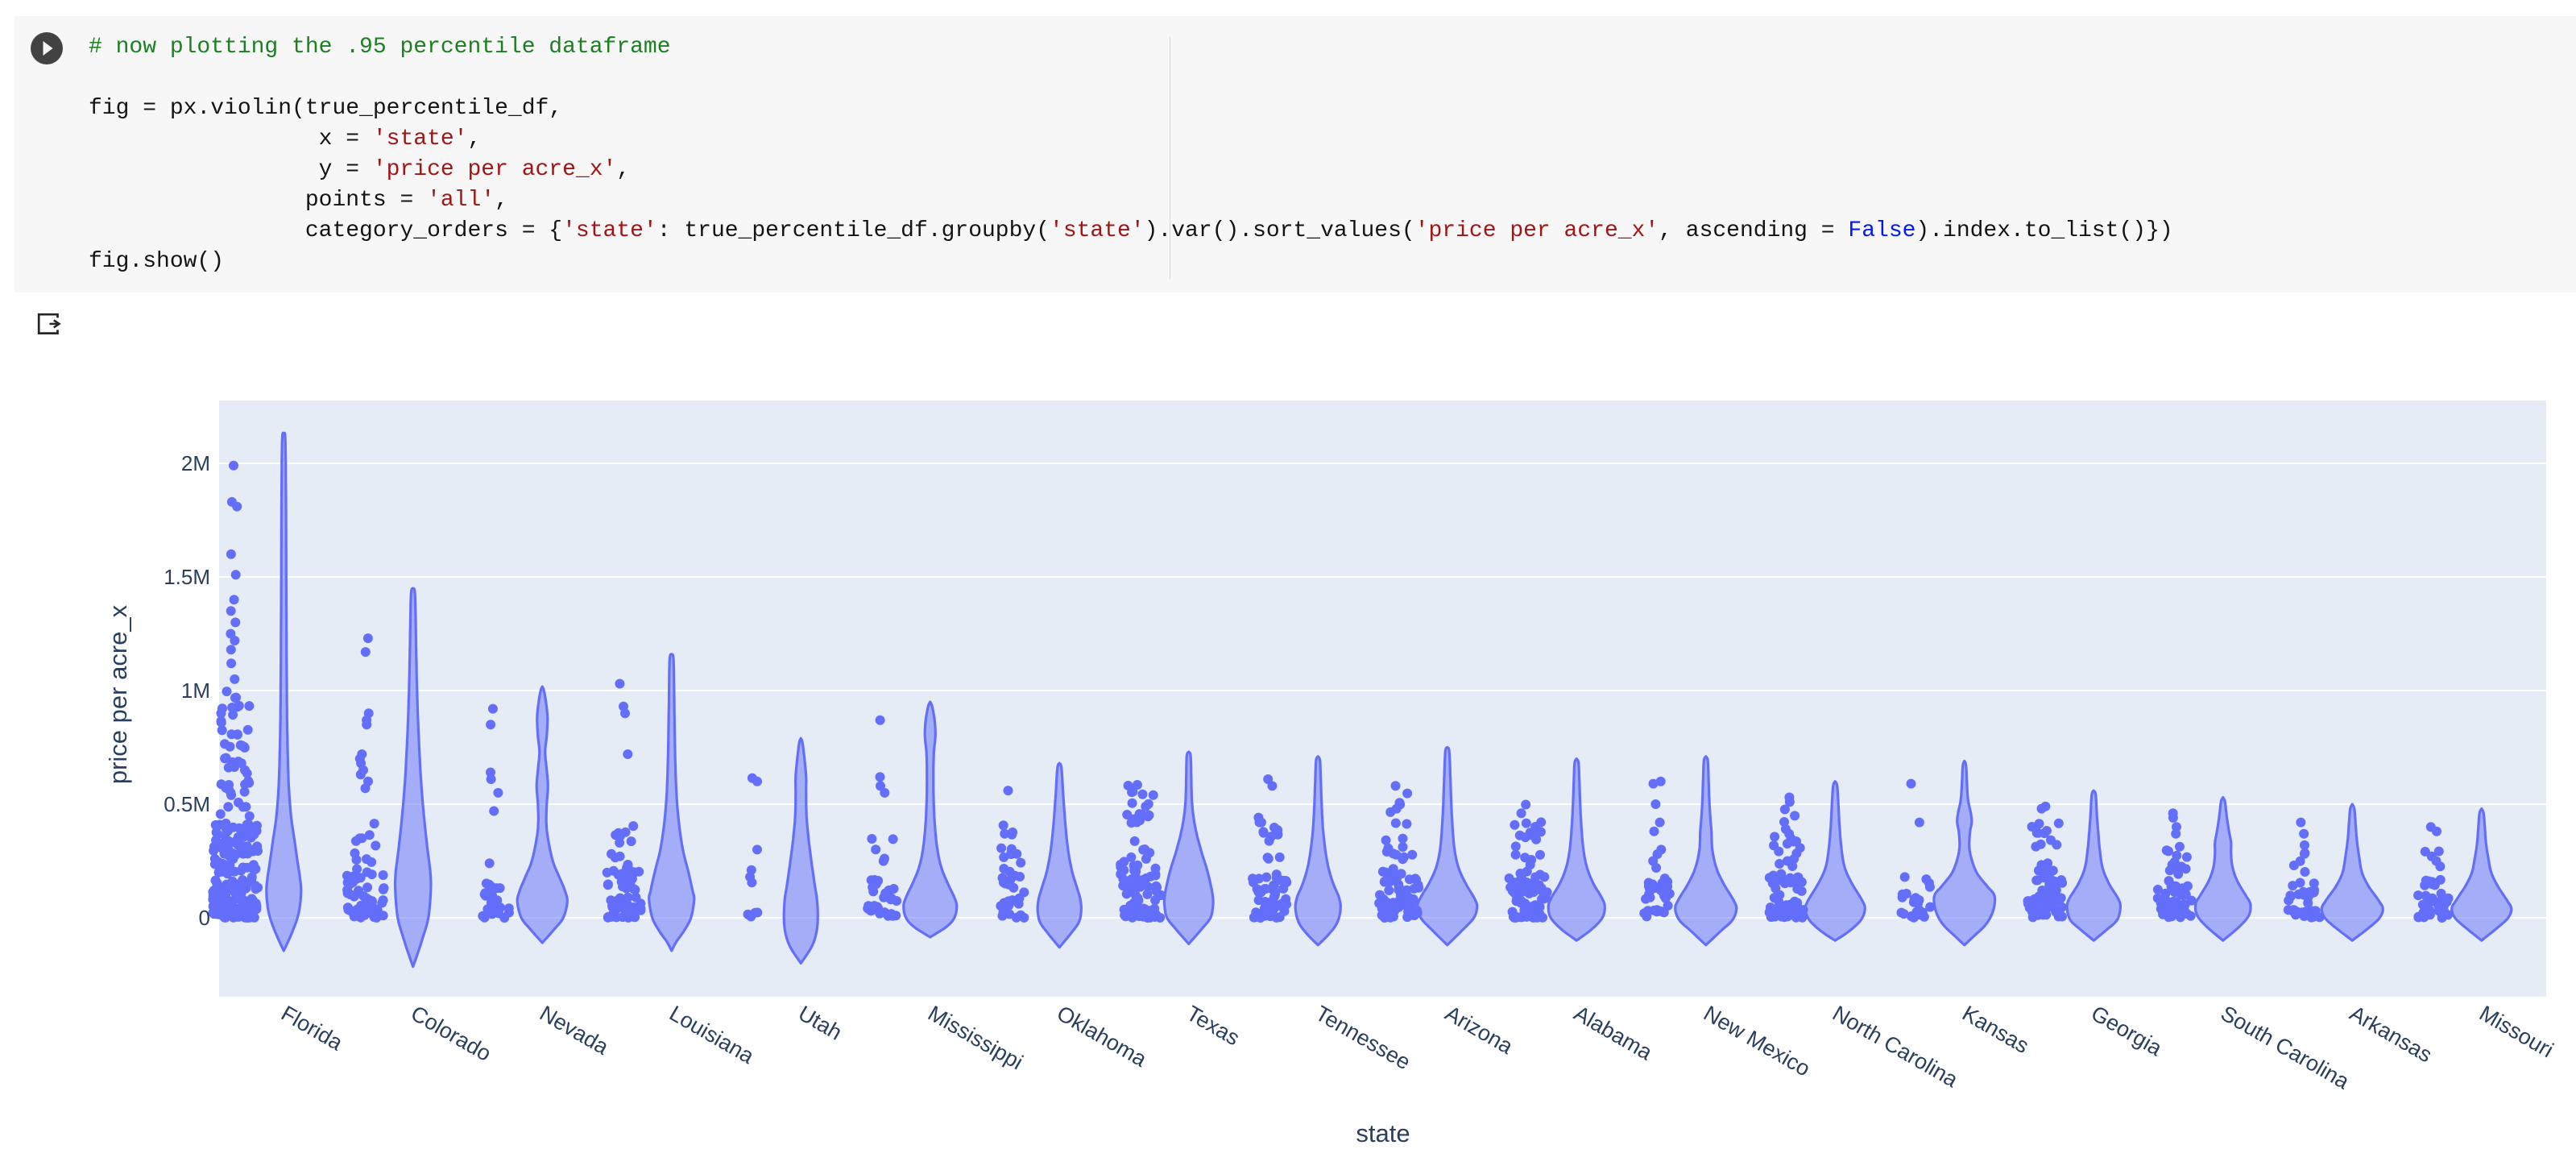  What do you see at coordinates (1102, 1036) in the screenshot?
I see `svg-text: Oklahoma` at bounding box center [1102, 1036].